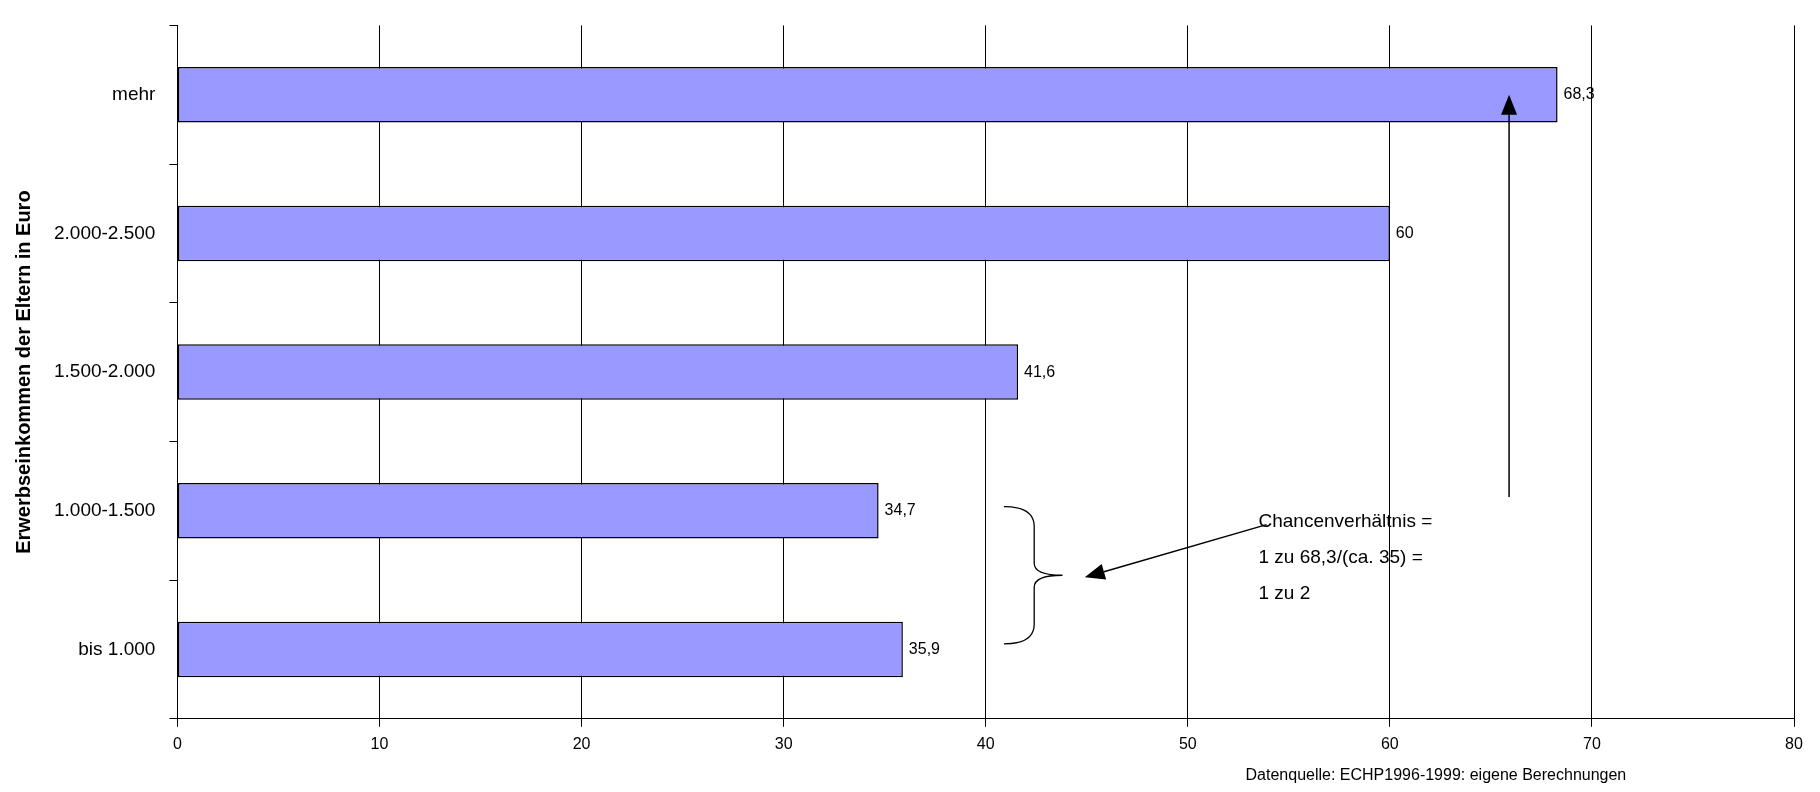 This screenshot has width=1820, height=792. I want to click on x-tick-label: 60, so click(1389, 743).